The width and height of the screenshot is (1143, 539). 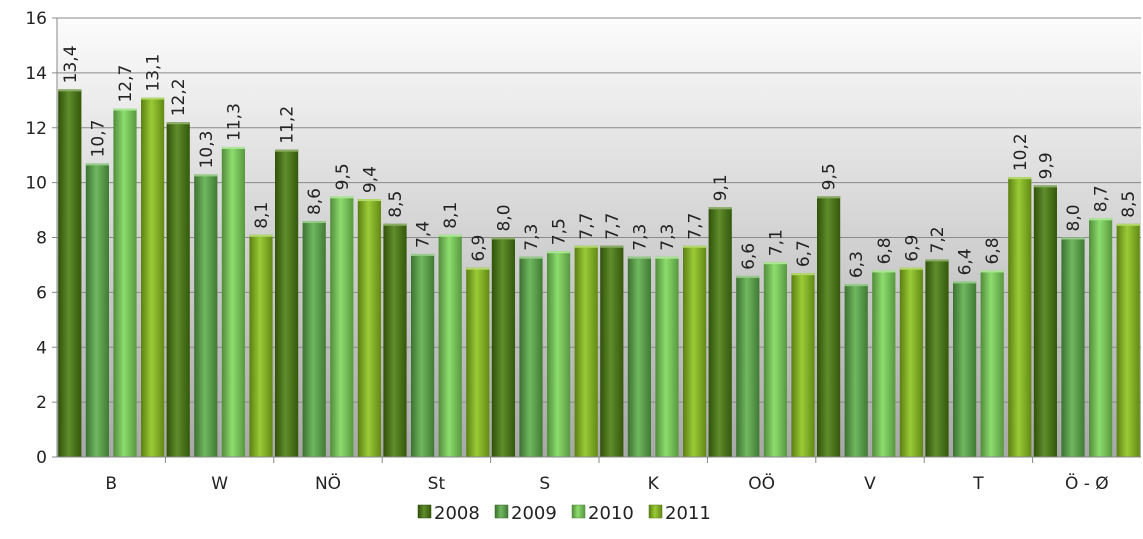 What do you see at coordinates (966, 261) in the screenshot?
I see `data-label: 6,4` at bounding box center [966, 261].